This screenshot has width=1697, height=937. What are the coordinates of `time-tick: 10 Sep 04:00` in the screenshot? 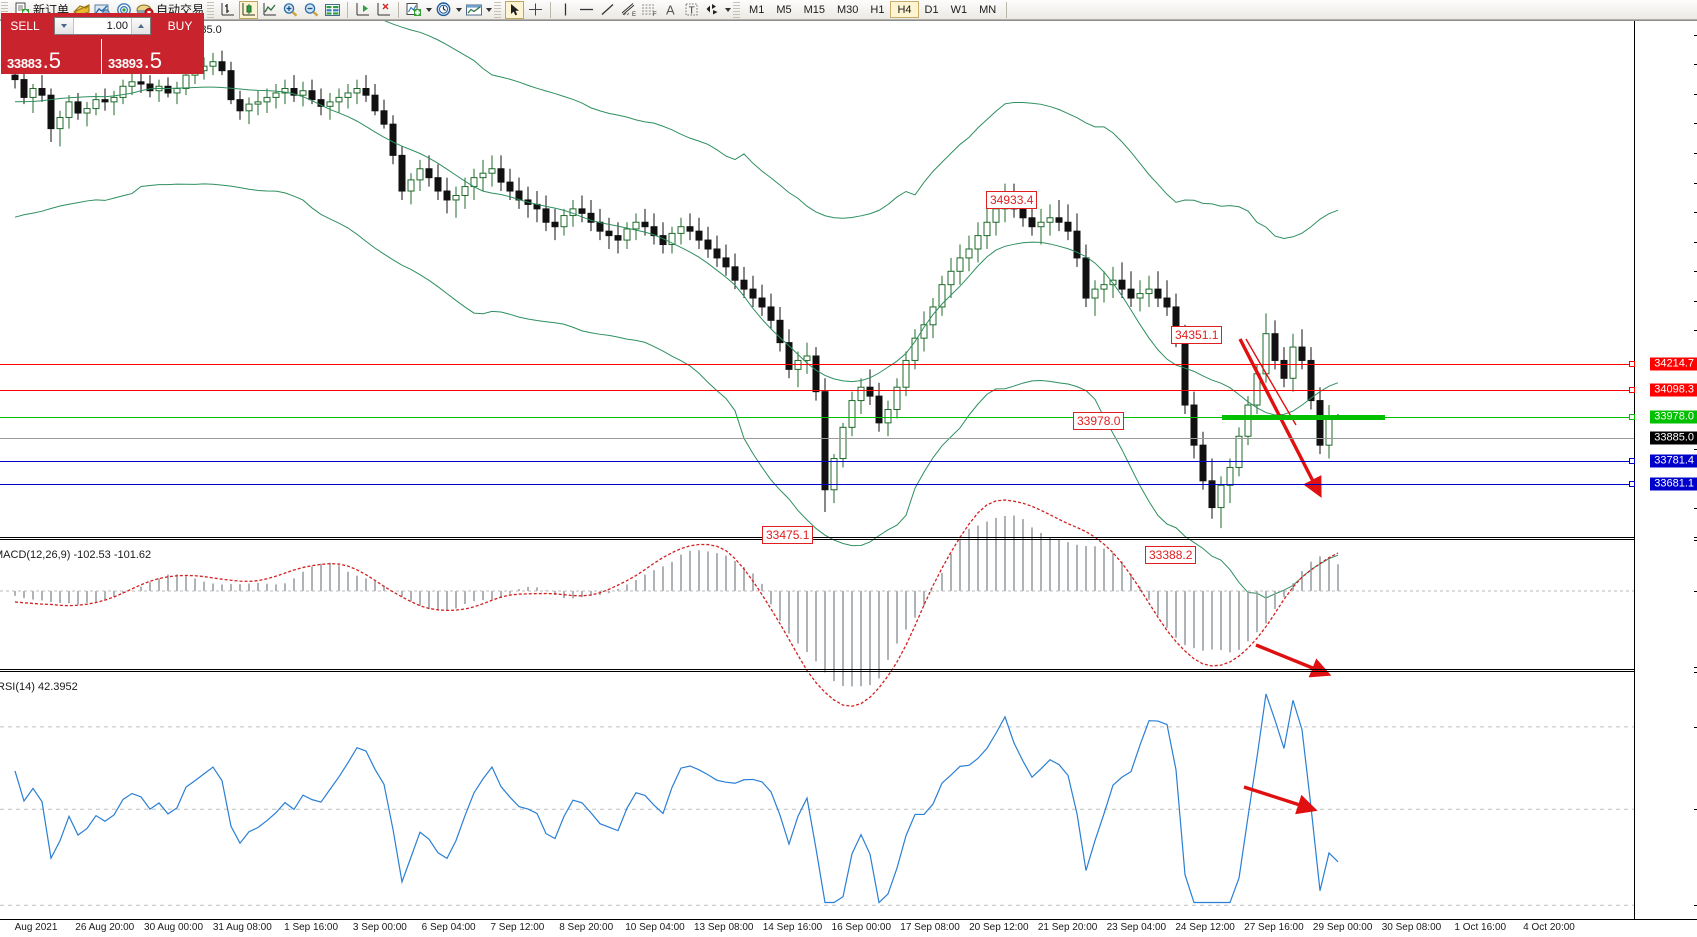 It's located at (655, 927).